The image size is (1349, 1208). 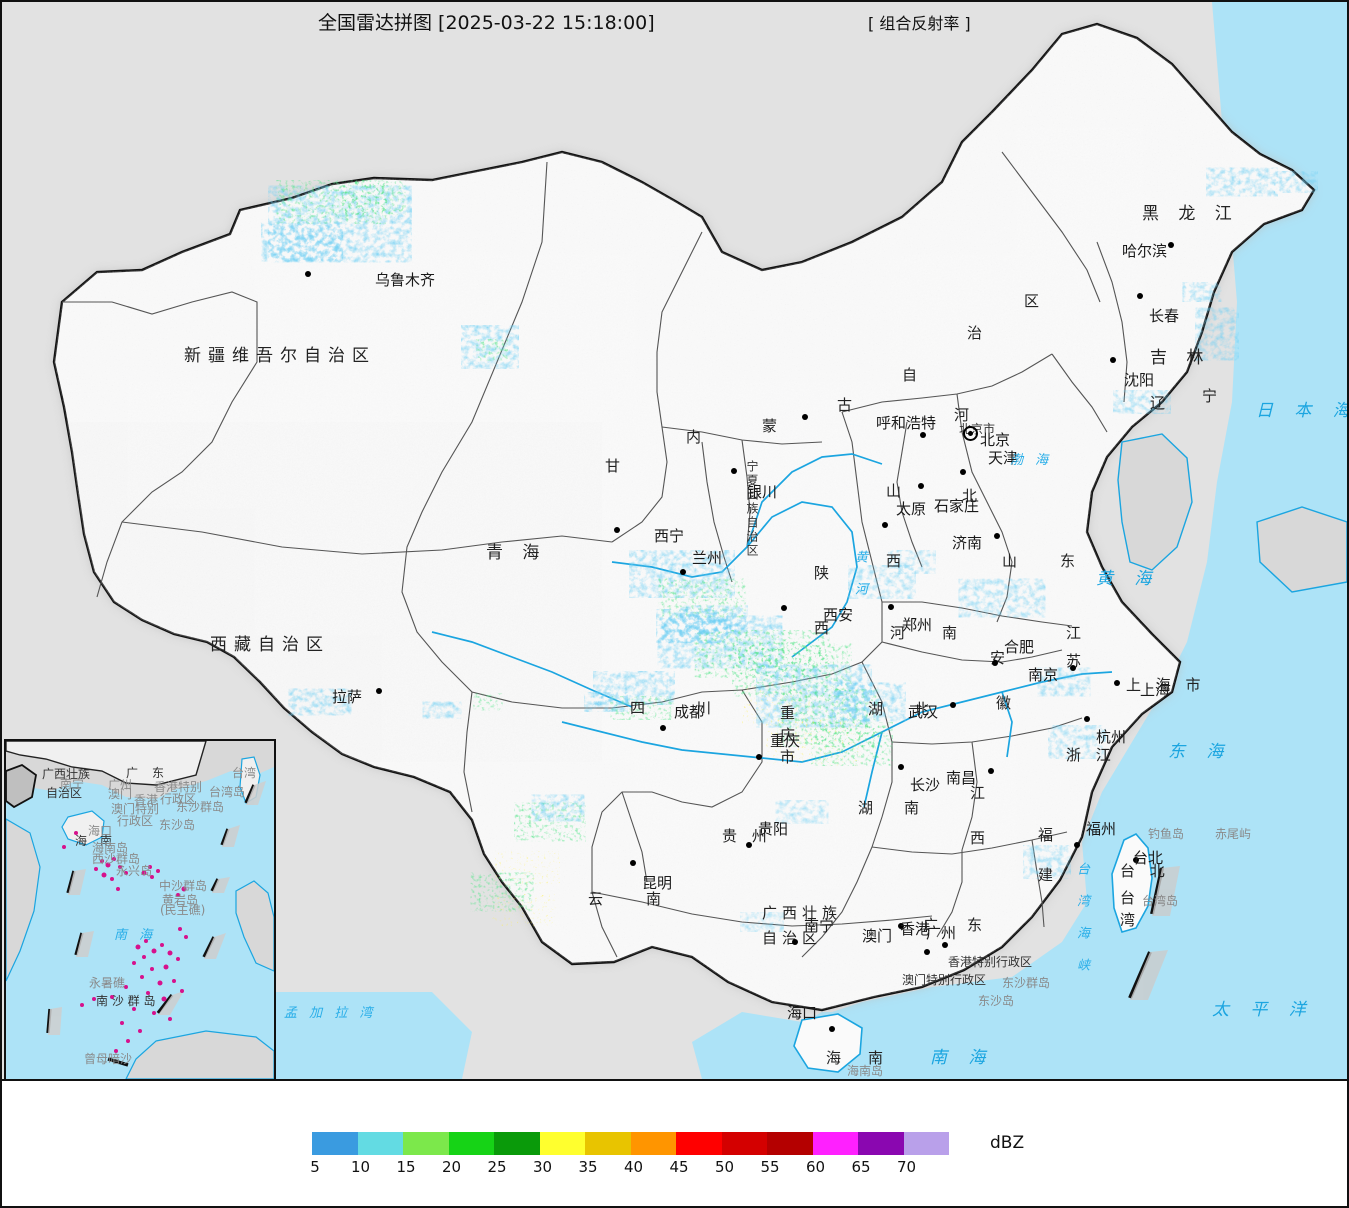 I want to click on inset-hainan, so click(x=83, y=828).